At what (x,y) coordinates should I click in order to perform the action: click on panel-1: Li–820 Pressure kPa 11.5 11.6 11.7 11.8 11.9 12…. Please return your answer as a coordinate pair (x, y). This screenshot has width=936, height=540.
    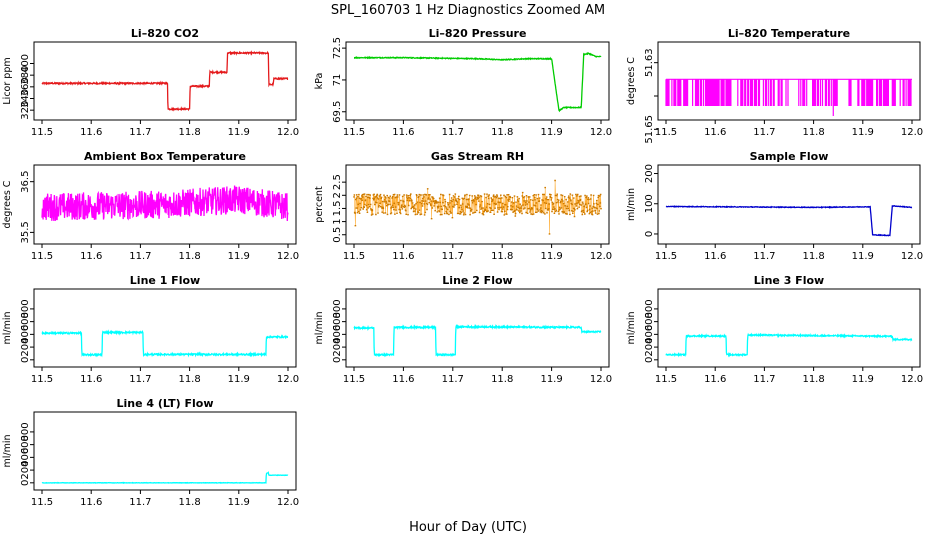
    Looking at the image, I should click on (463, 82).